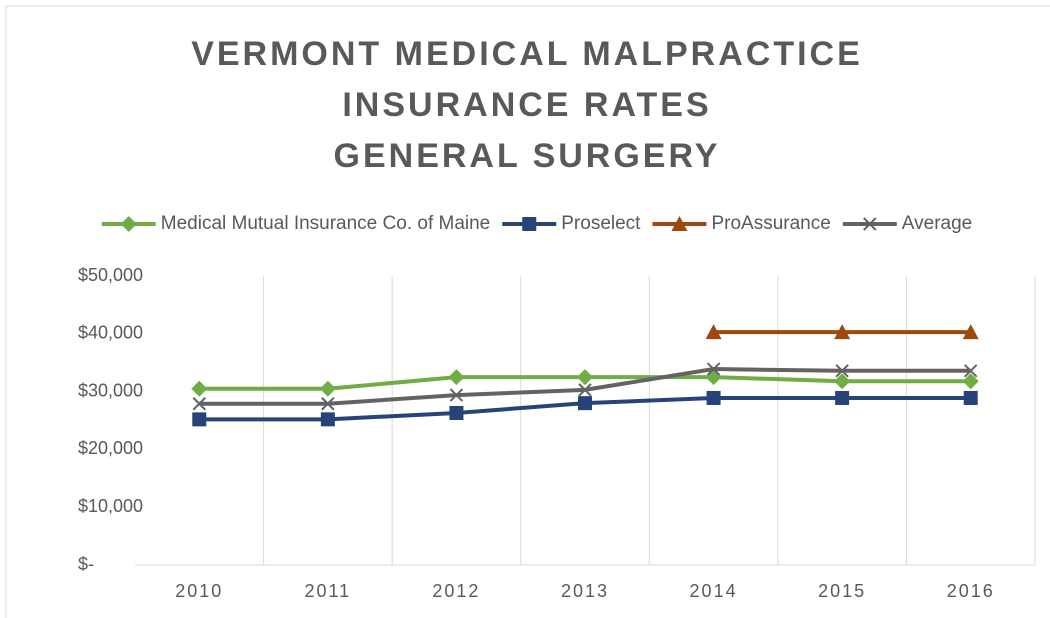 This screenshot has width=1050, height=618. I want to click on legend-item: Proselect, so click(571, 223).